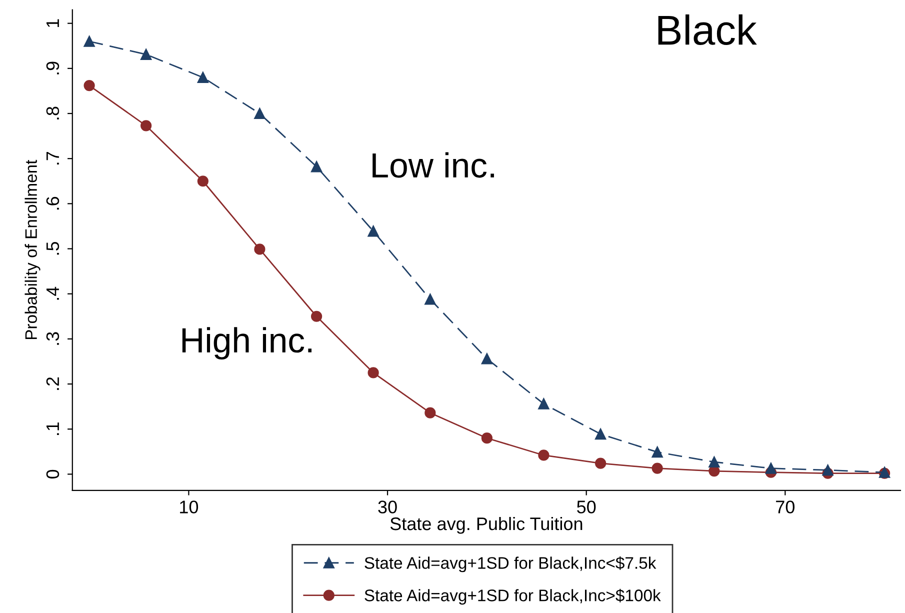  Describe the element at coordinates (52, 158) in the screenshot. I see `y-tick-label: .7` at that location.